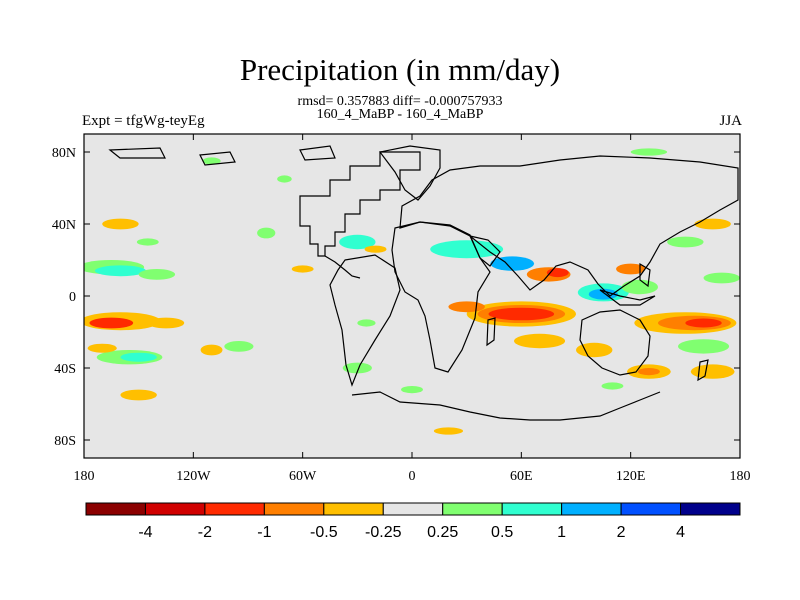 This screenshot has width=800, height=600. What do you see at coordinates (193, 476) in the screenshot?
I see `x-tick-label: 120W` at bounding box center [193, 476].